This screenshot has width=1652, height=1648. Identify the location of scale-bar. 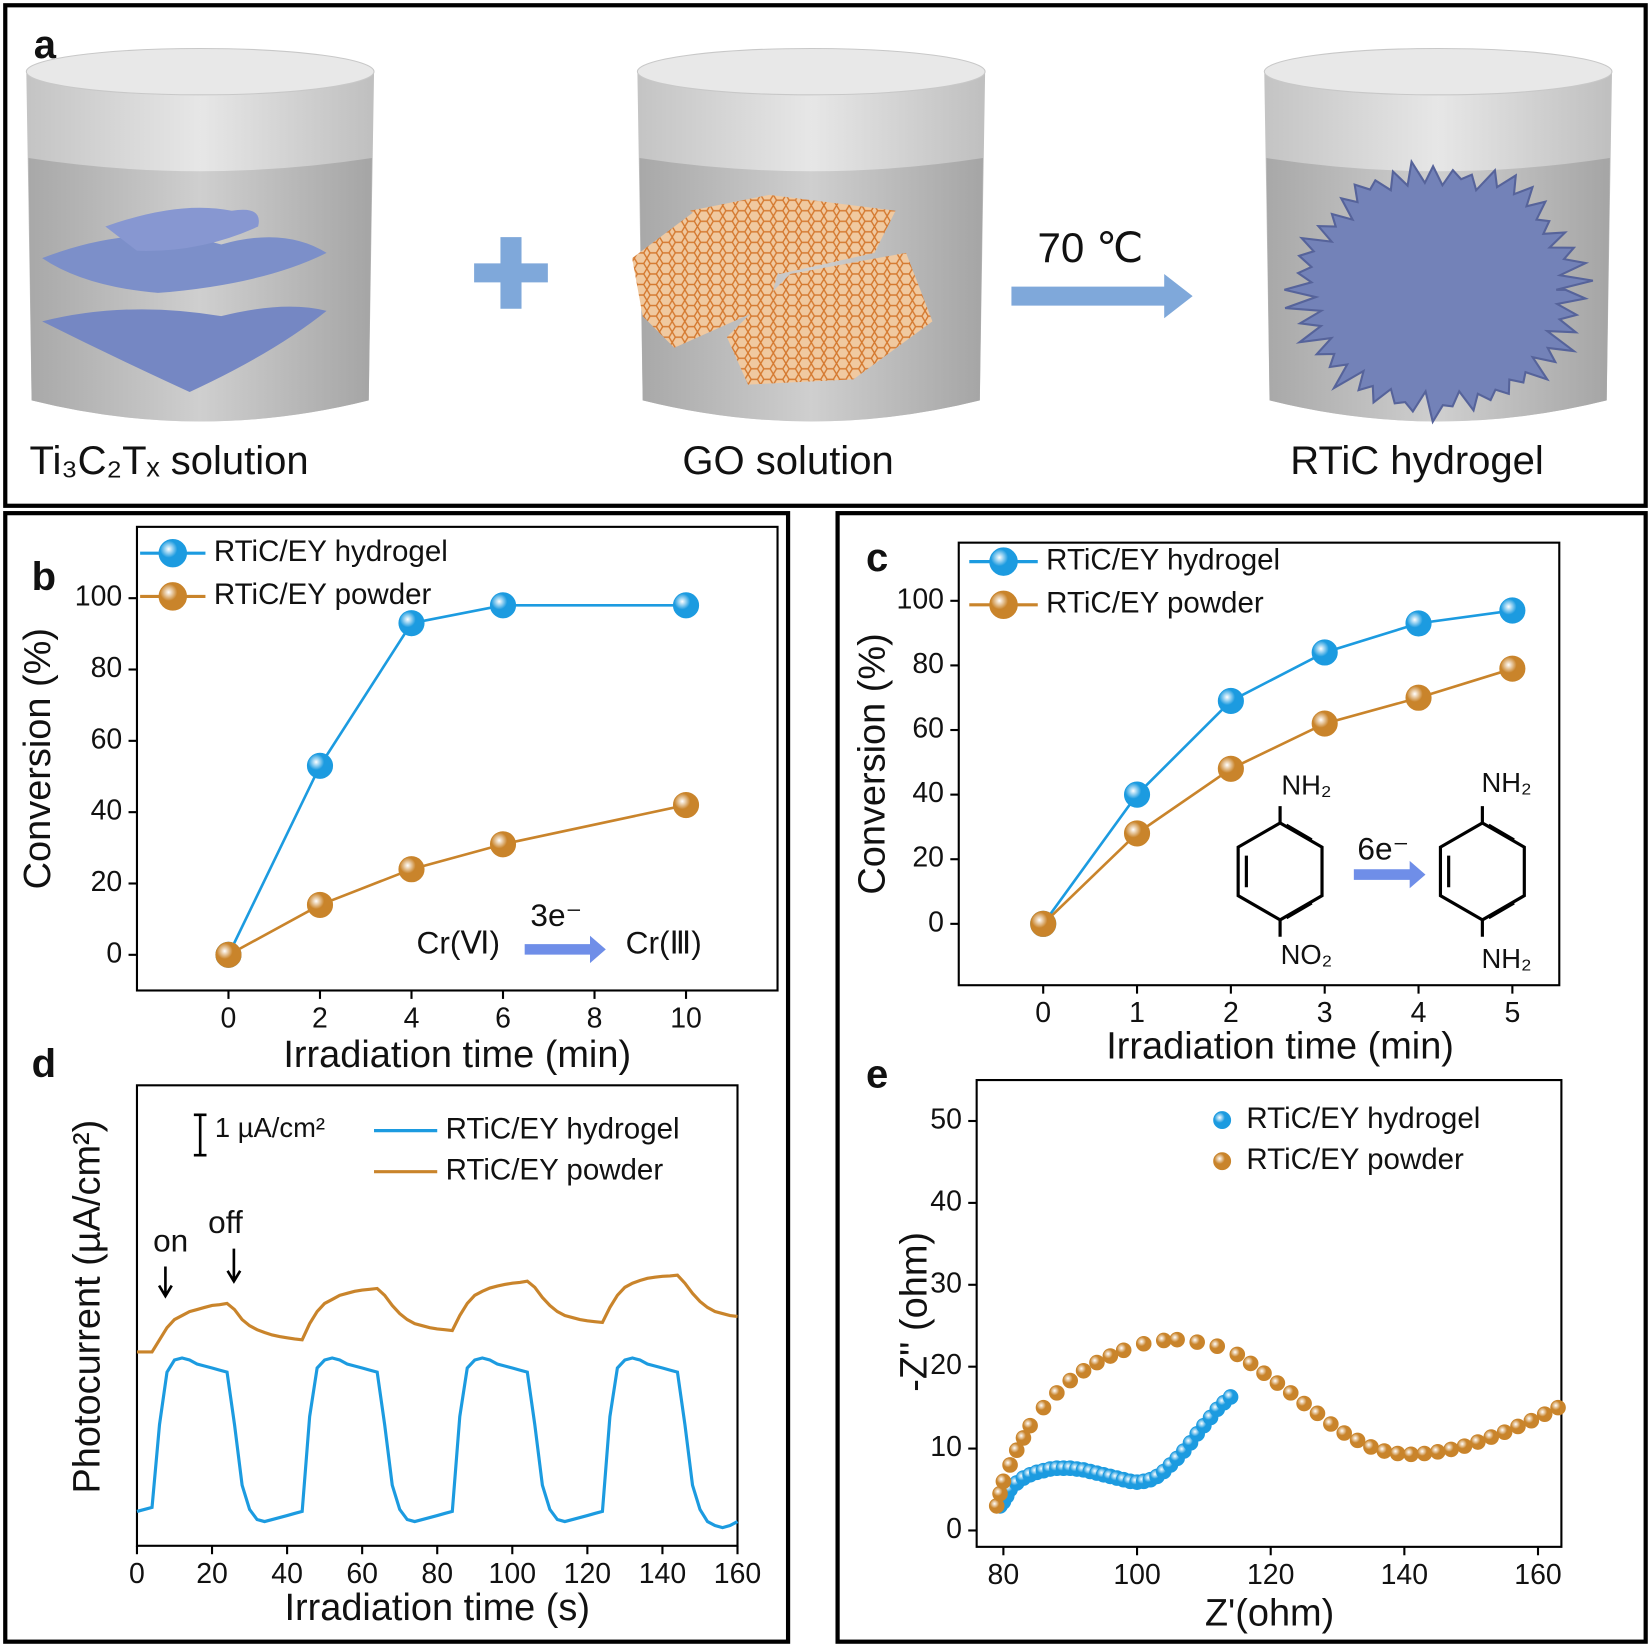
(200, 1135).